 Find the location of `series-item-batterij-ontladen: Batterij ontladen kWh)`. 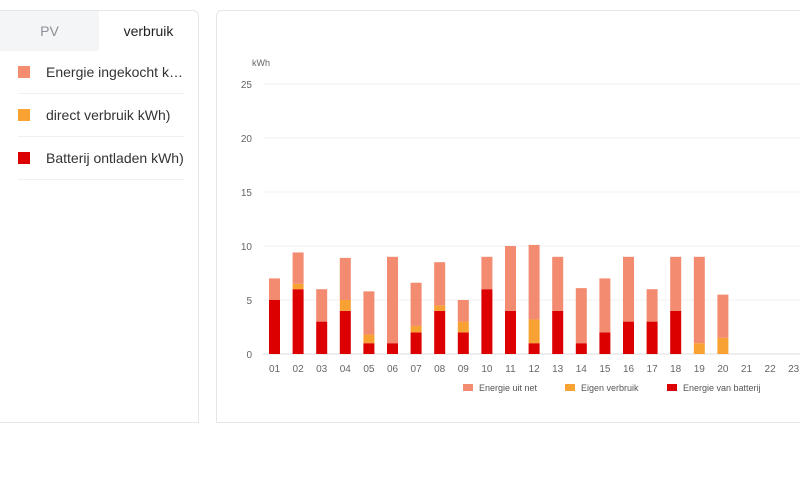

series-item-batterij-ontladen: Batterij ontladen kWh) is located at coordinates (101, 158).